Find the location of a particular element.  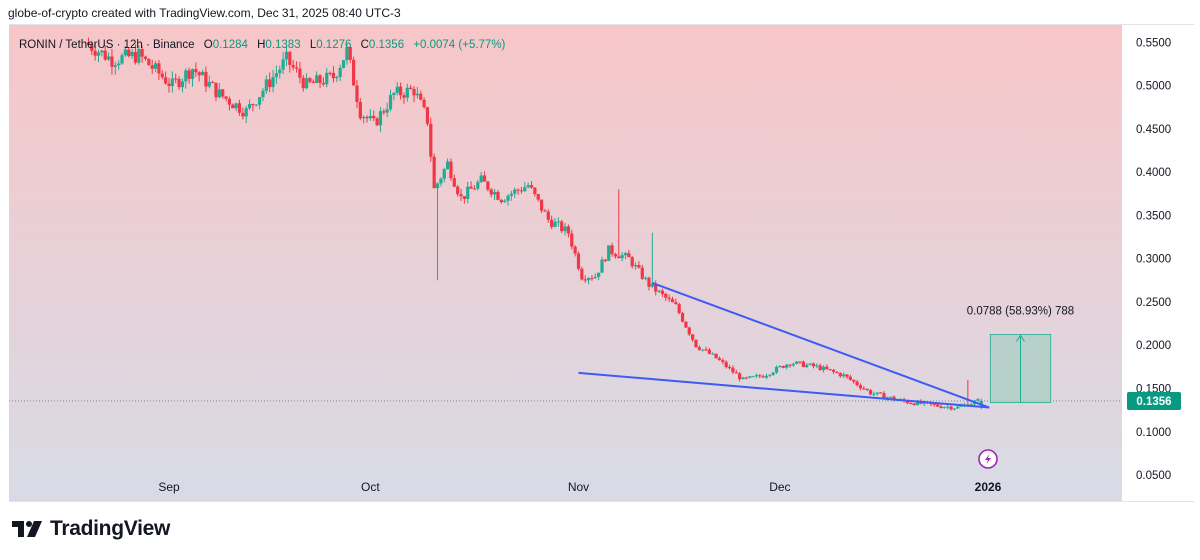

last-price-badge is located at coordinates (1154, 400).